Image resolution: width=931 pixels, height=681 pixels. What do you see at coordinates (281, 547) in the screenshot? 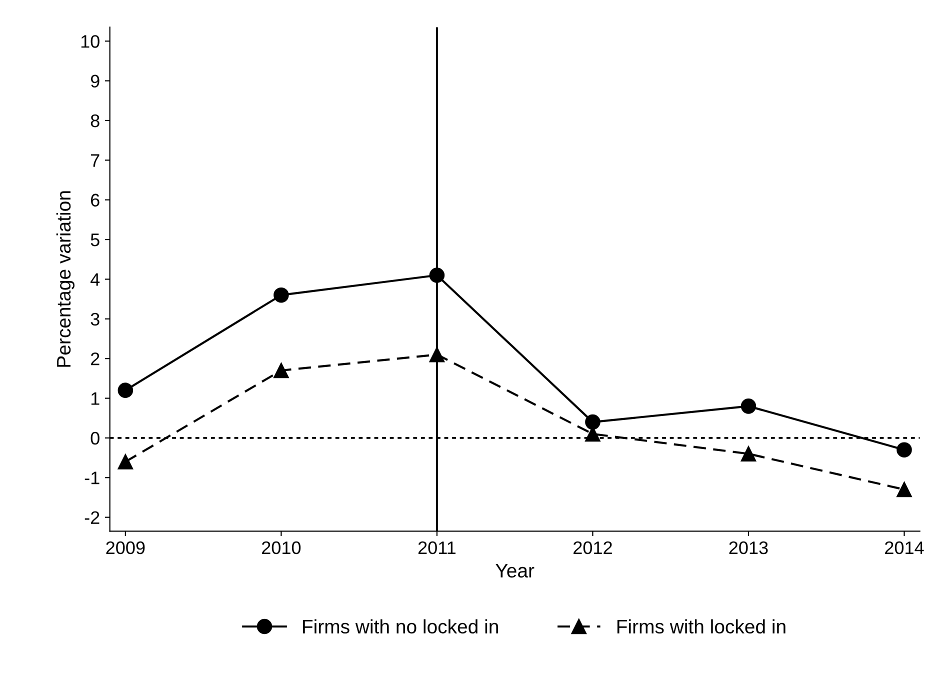
I see `x-tick-label: 2010` at bounding box center [281, 547].